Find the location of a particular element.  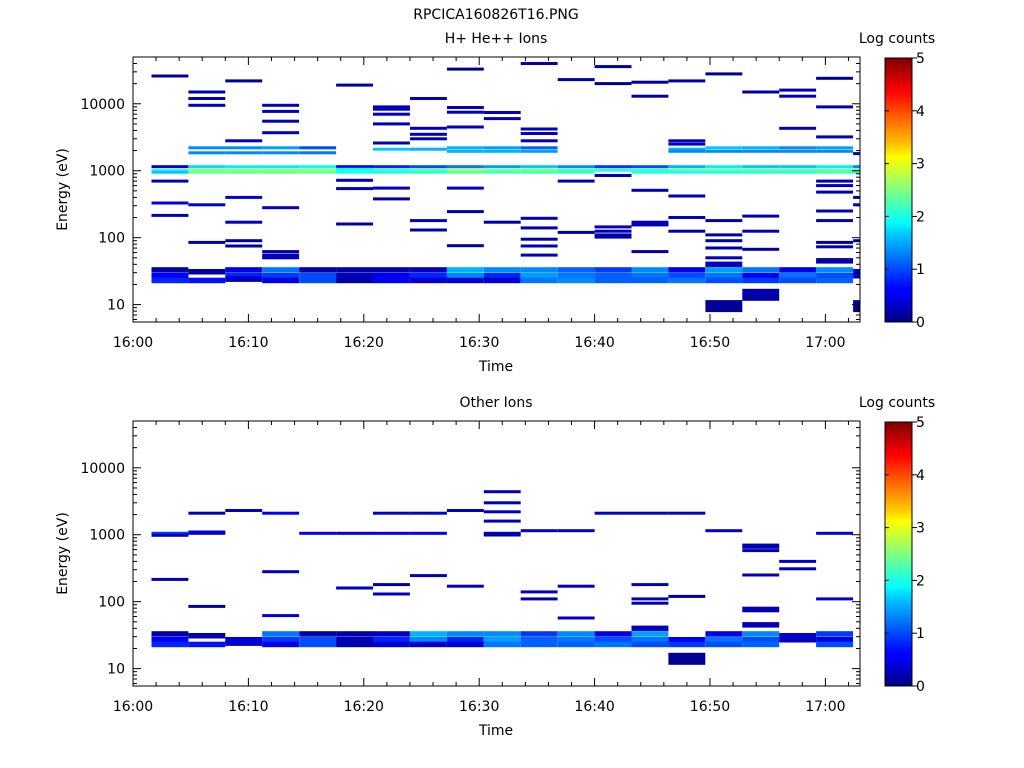

x-tick-label: 16:10 is located at coordinates (248, 707).